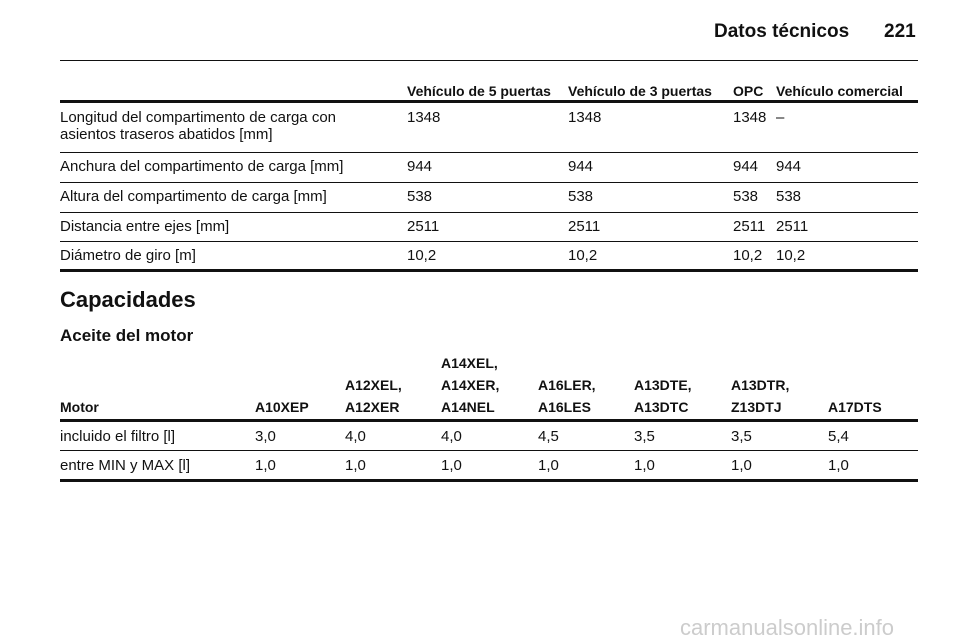 This screenshot has width=960, height=642. Describe the element at coordinates (567, 385) in the screenshot. I see `column-header: A16LER,` at that location.